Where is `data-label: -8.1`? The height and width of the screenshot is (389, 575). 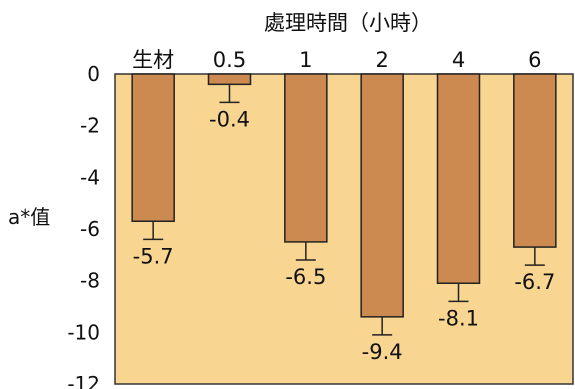
data-label: -8.1 is located at coordinates (458, 318).